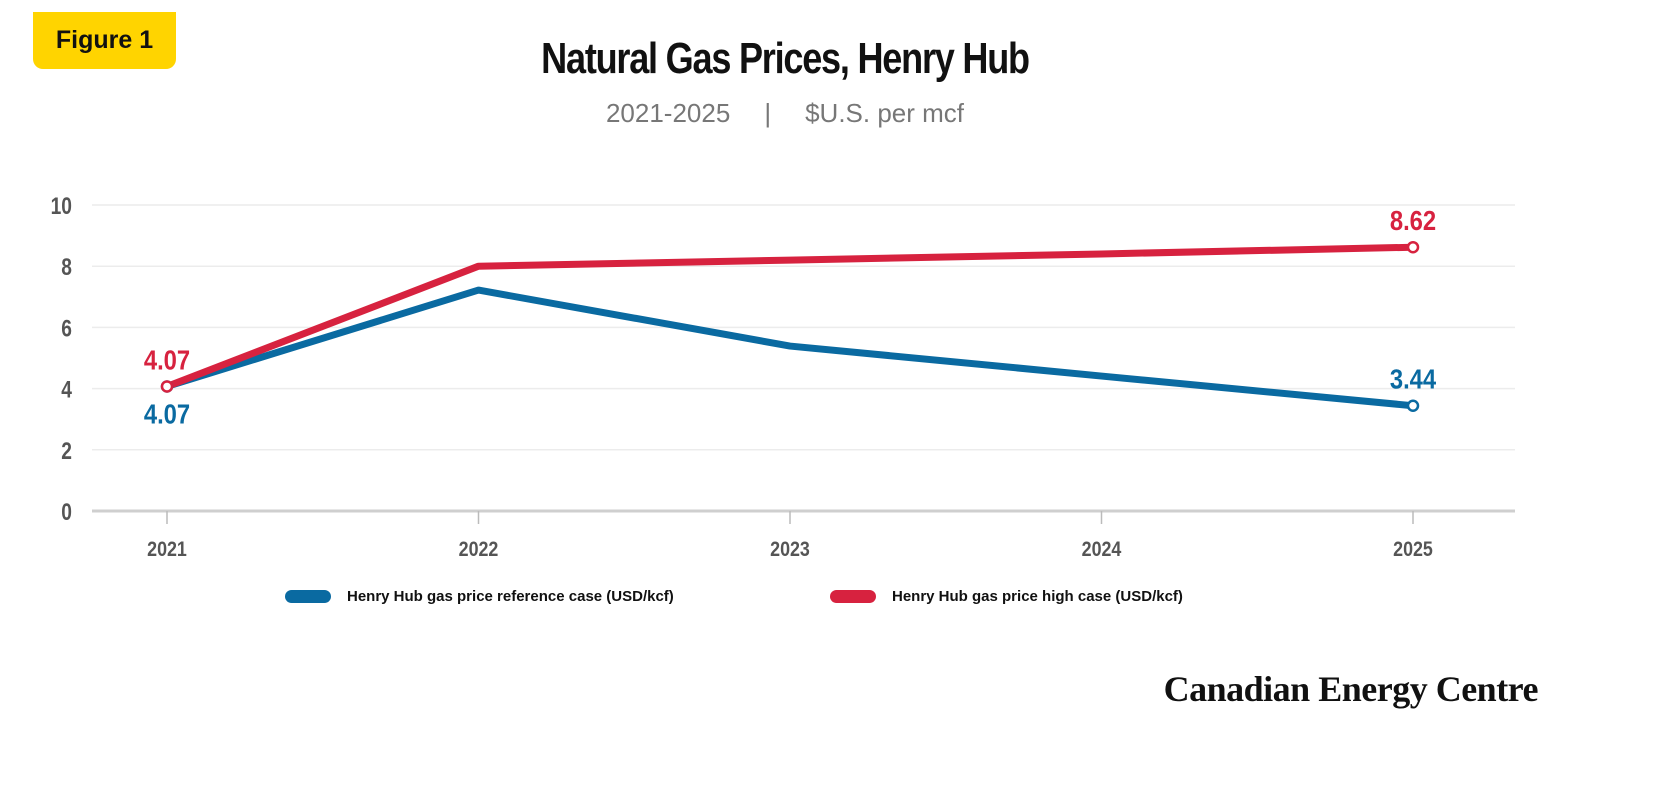  Describe the element at coordinates (61, 206) in the screenshot. I see `y-tick-label: 10` at that location.